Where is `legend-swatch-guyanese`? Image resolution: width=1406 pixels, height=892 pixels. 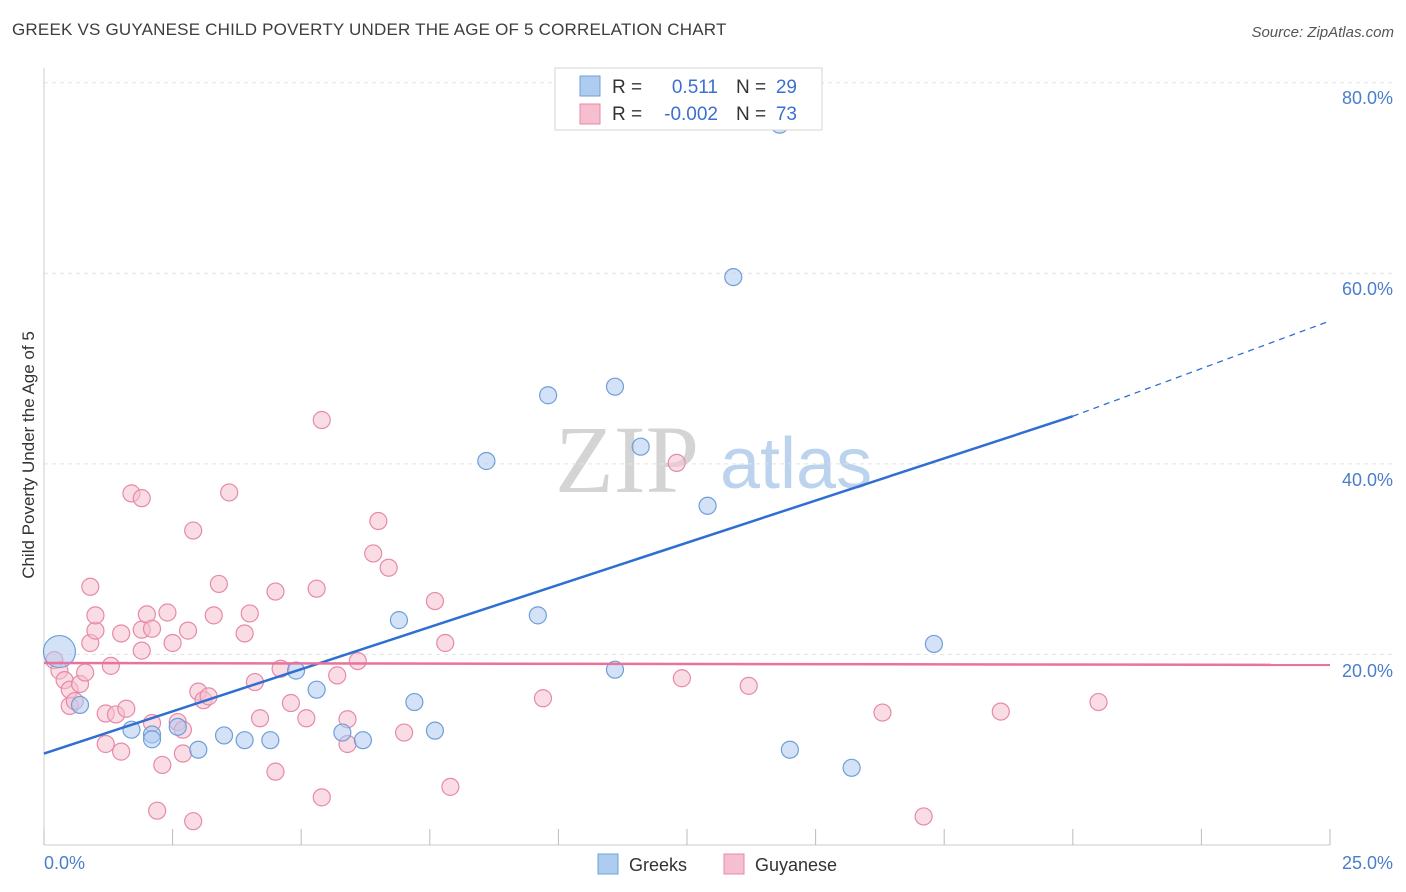
legend-swatch-guyanese is located at coordinates (590, 114).